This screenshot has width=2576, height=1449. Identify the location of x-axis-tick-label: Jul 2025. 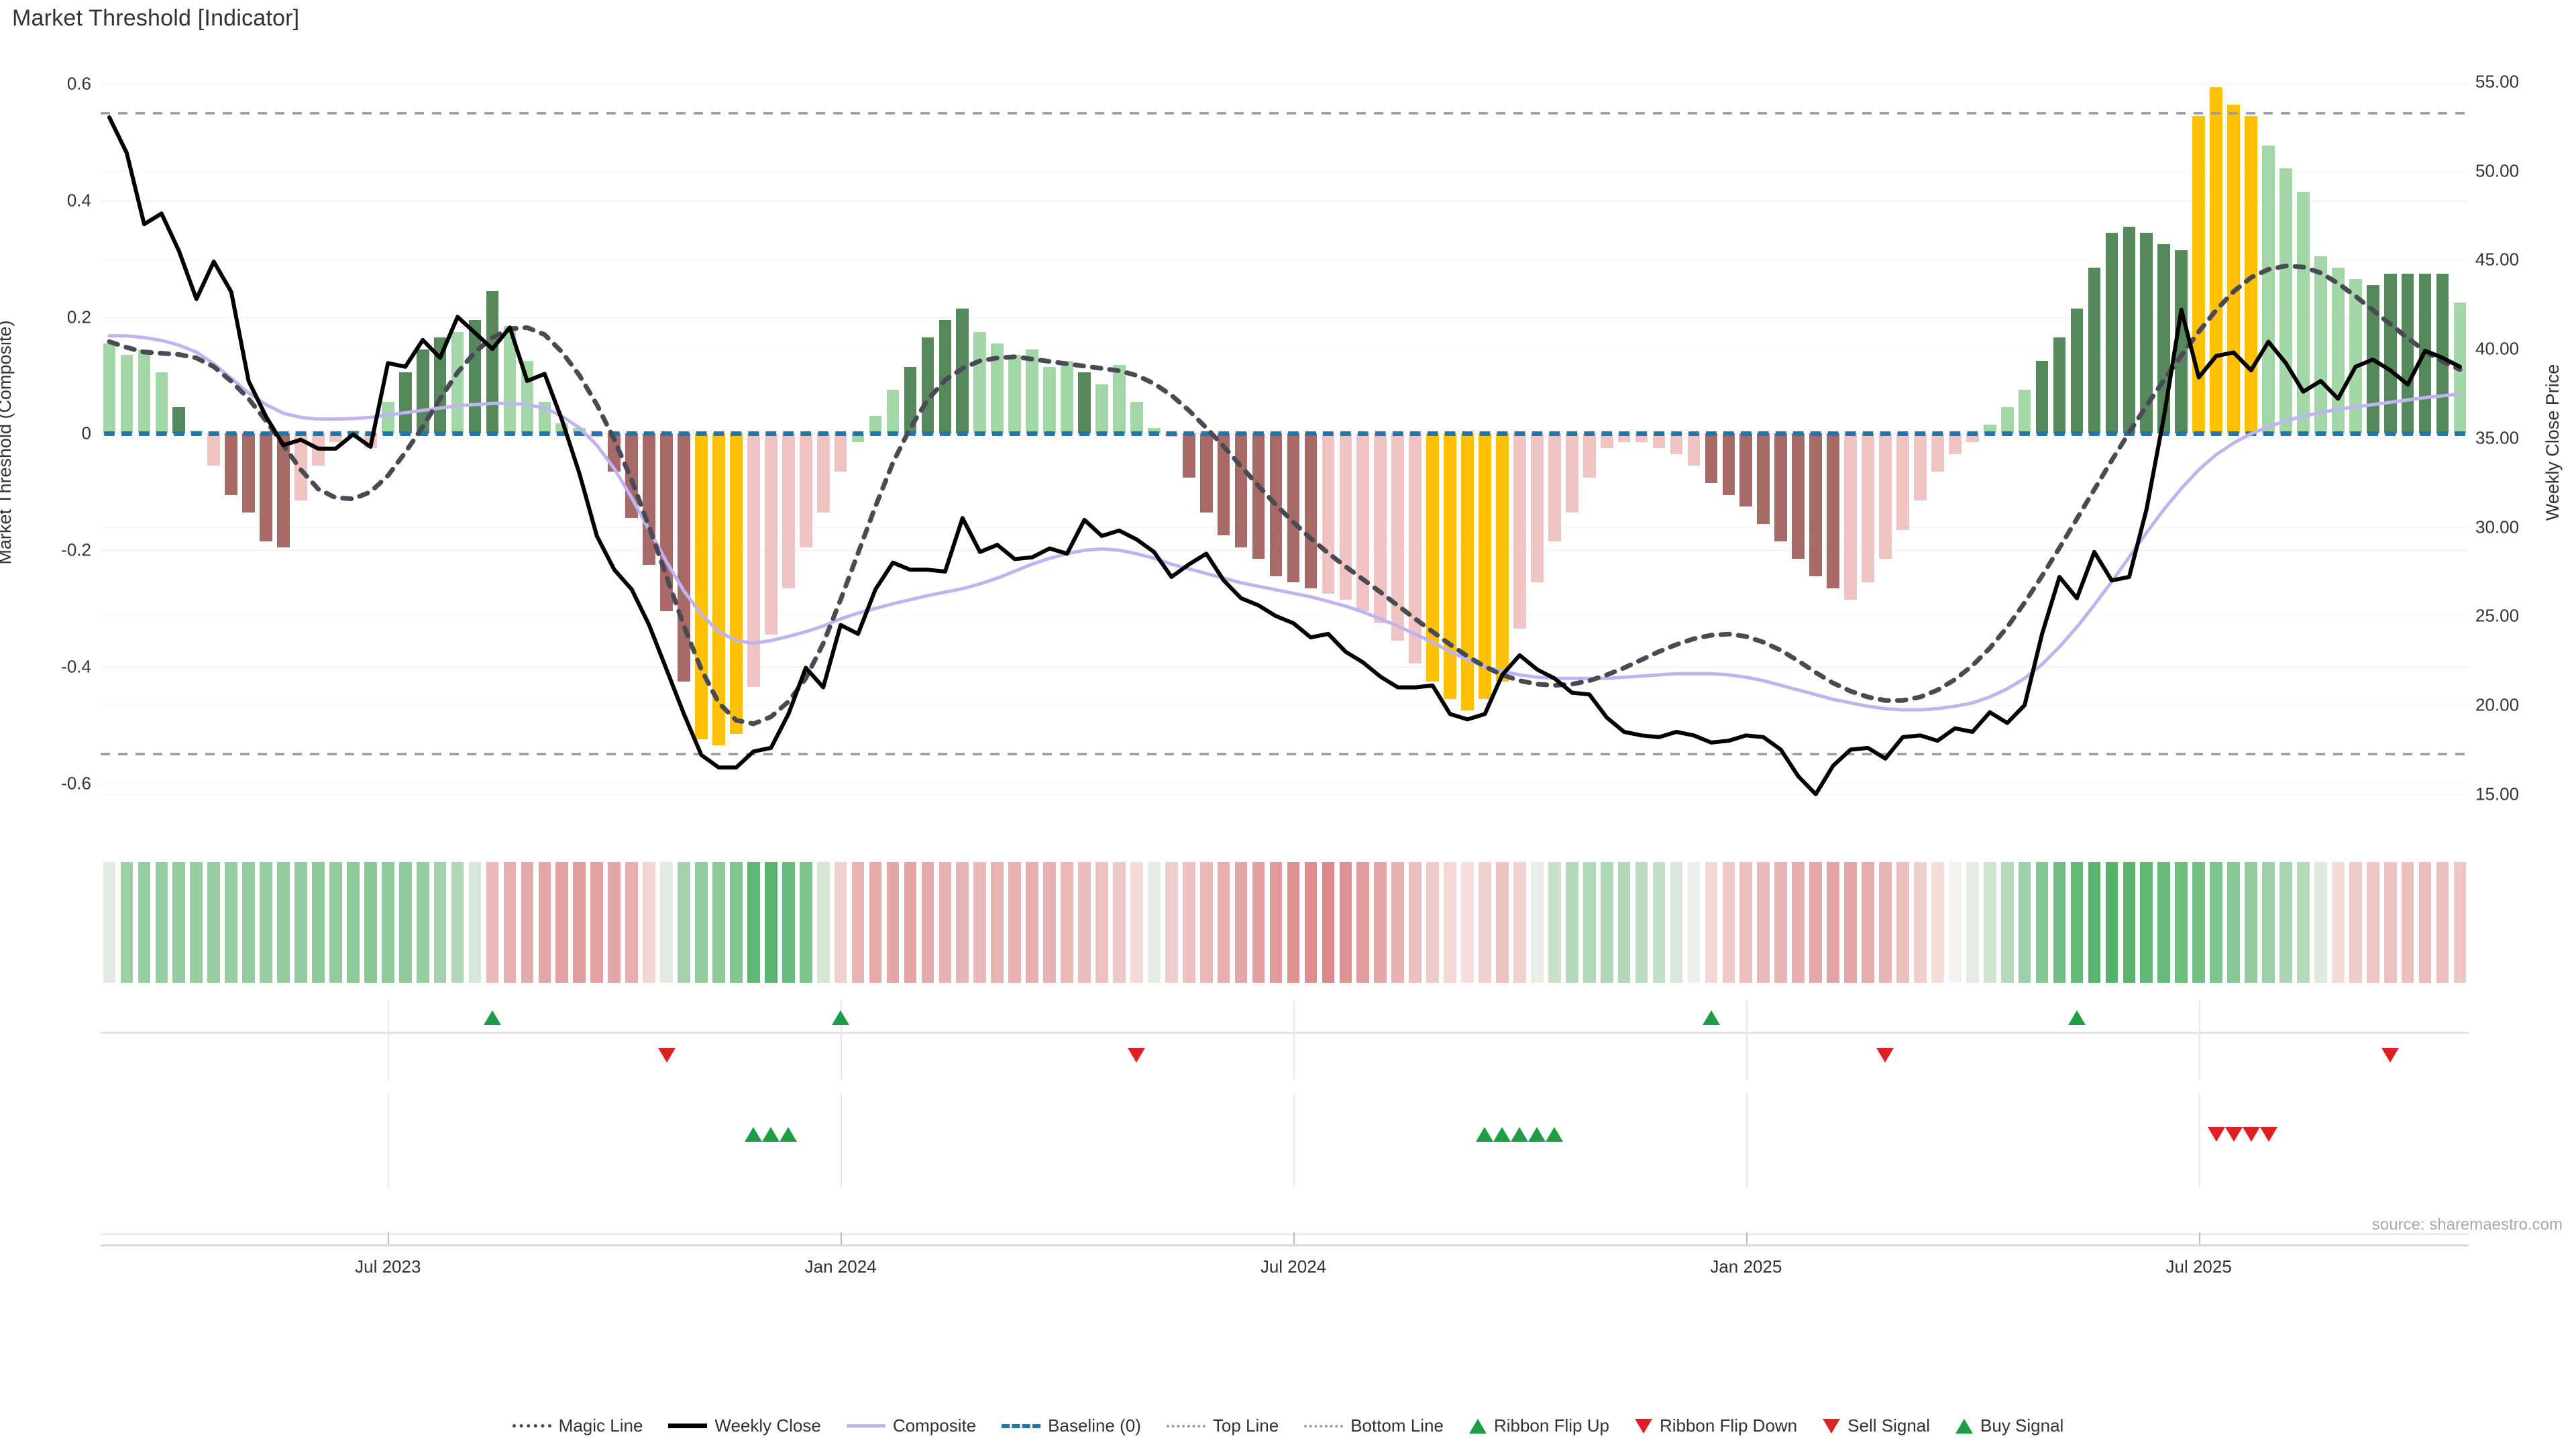
(2198, 1266).